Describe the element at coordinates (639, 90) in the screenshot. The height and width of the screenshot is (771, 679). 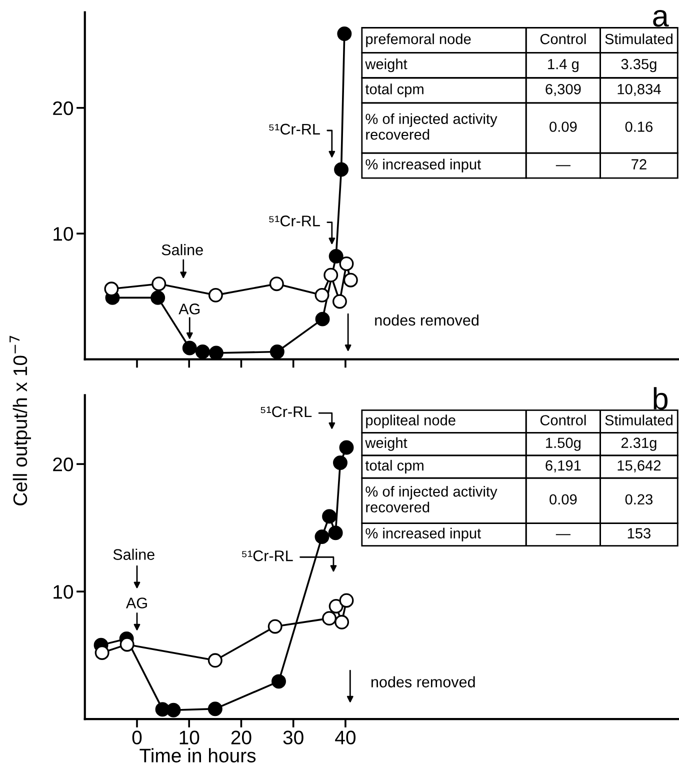
I see `text: 10,834` at that location.